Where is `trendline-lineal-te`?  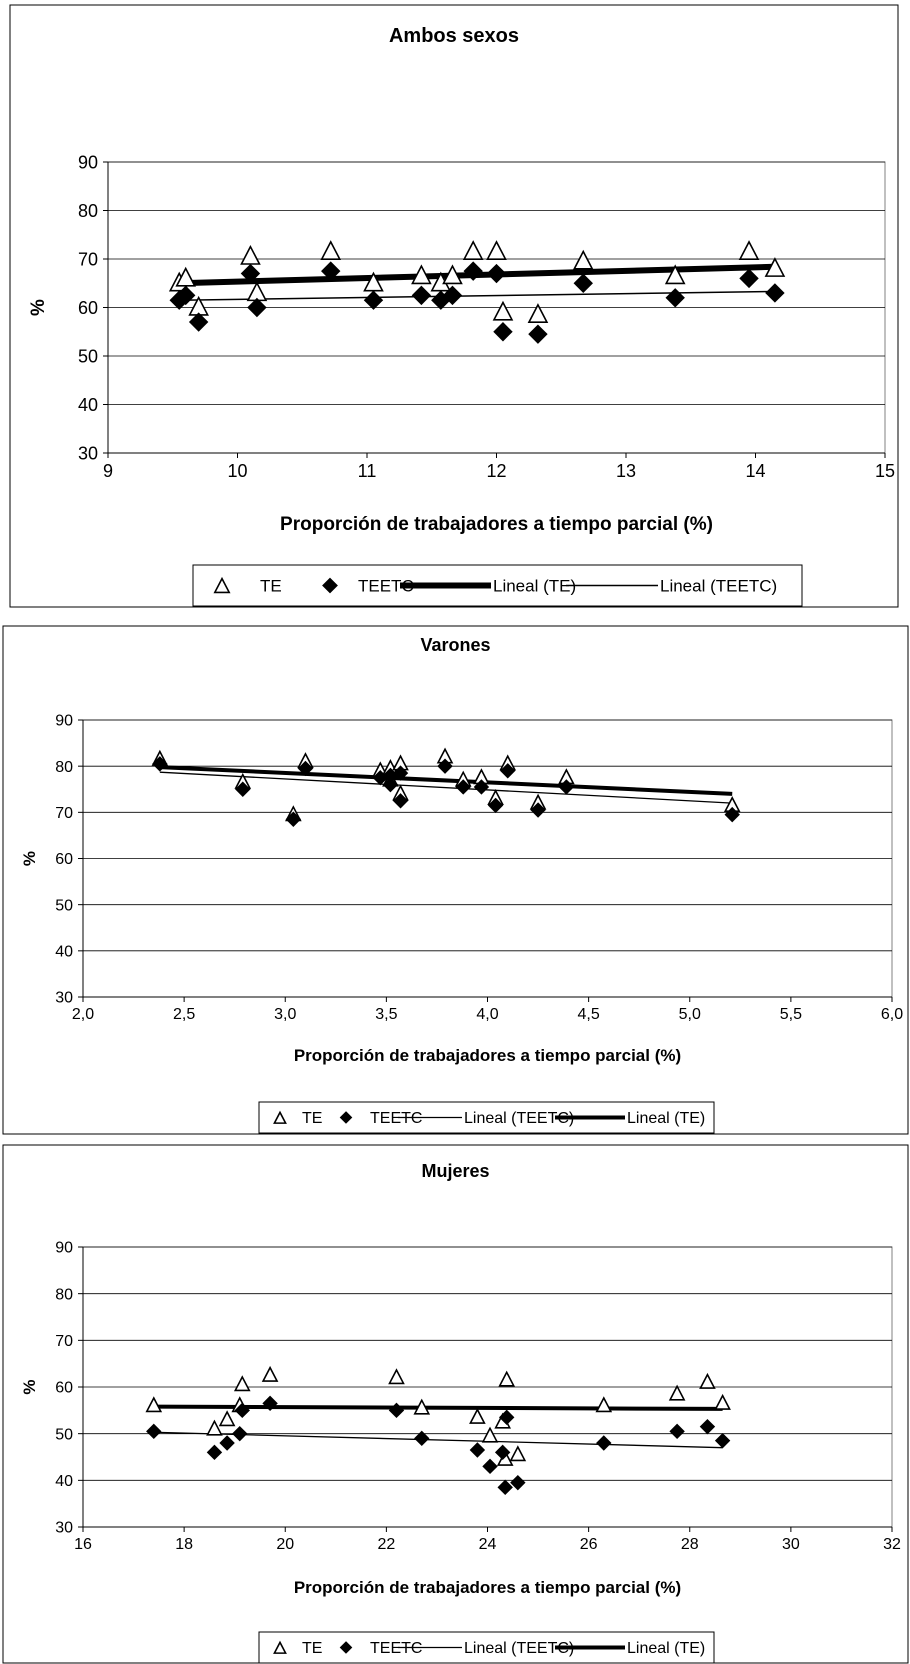 trendline-lineal-te is located at coordinates (446, 780).